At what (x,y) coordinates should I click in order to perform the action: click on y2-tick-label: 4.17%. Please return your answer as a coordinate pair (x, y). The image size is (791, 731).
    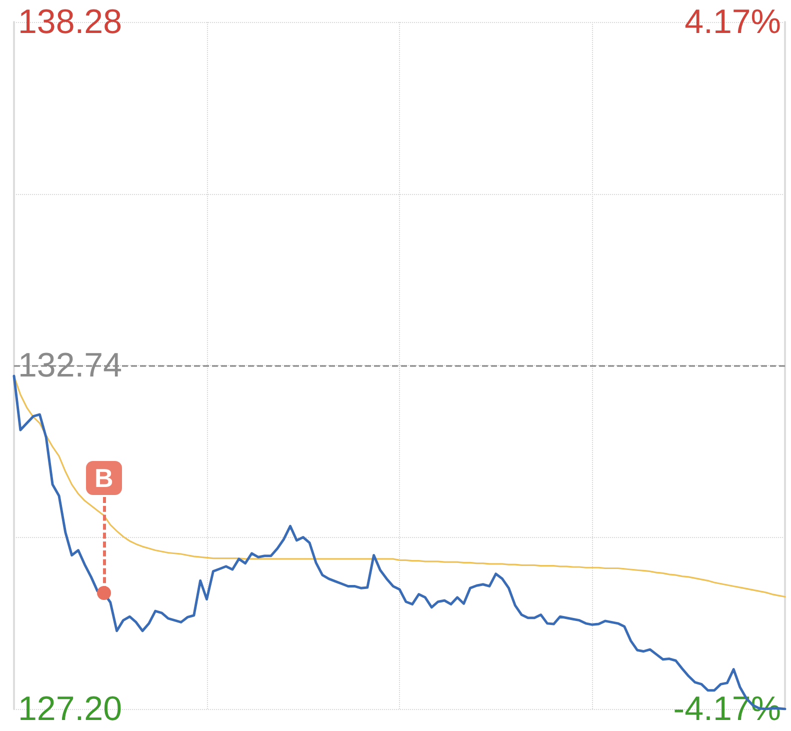
    Looking at the image, I should click on (732, 22).